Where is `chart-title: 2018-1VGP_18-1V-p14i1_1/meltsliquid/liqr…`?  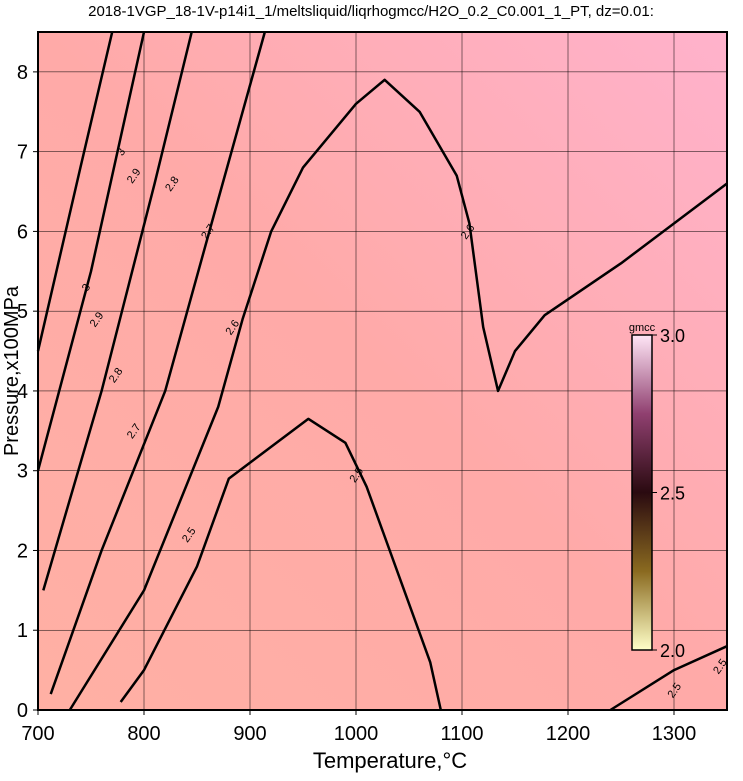
chart-title: 2018-1VGP_18-1V-p14i1_1/meltsliquid/liqr… is located at coordinates (371, 11).